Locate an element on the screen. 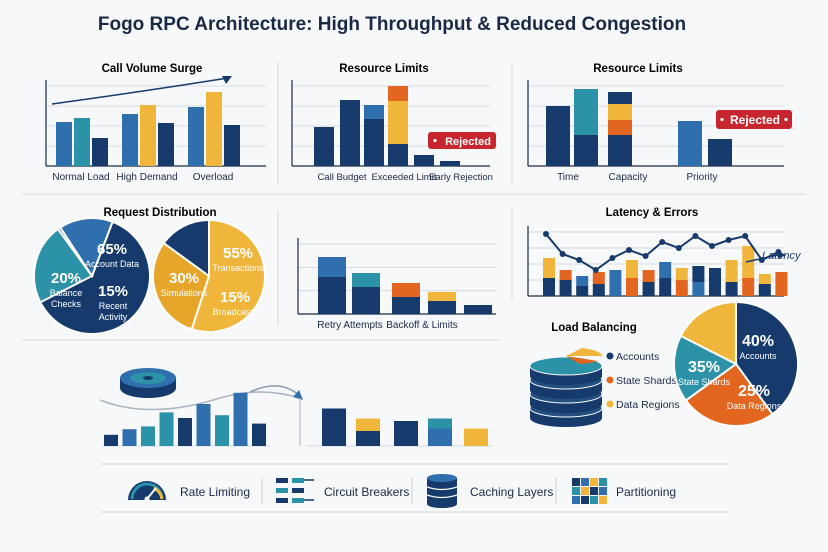 The width and height of the screenshot is (828, 552). footer-item-caching-layers: Caching Layers is located at coordinates (489, 491).